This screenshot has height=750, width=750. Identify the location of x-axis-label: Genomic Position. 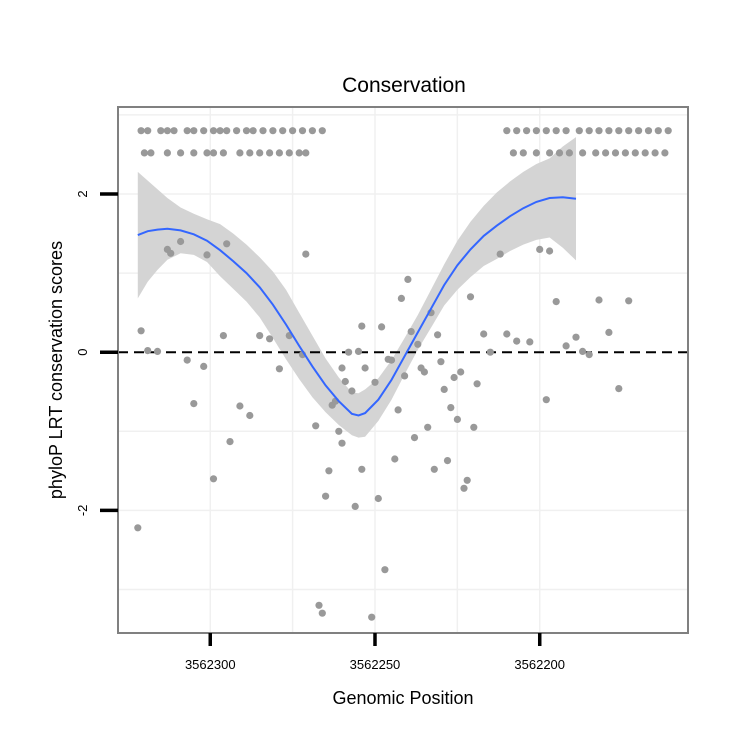
(402, 698).